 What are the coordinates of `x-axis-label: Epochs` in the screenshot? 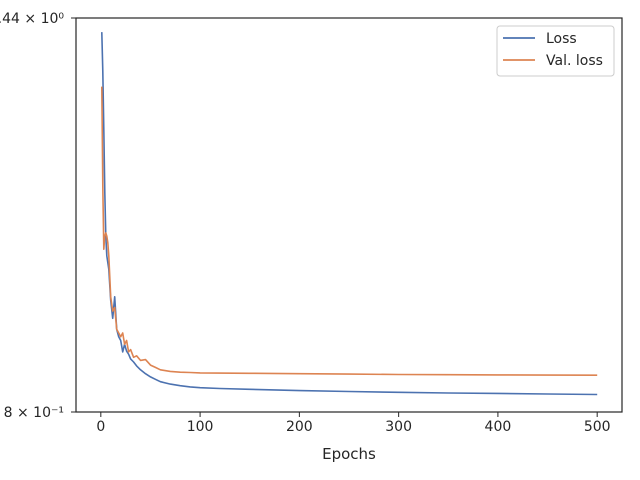 It's located at (349, 454).